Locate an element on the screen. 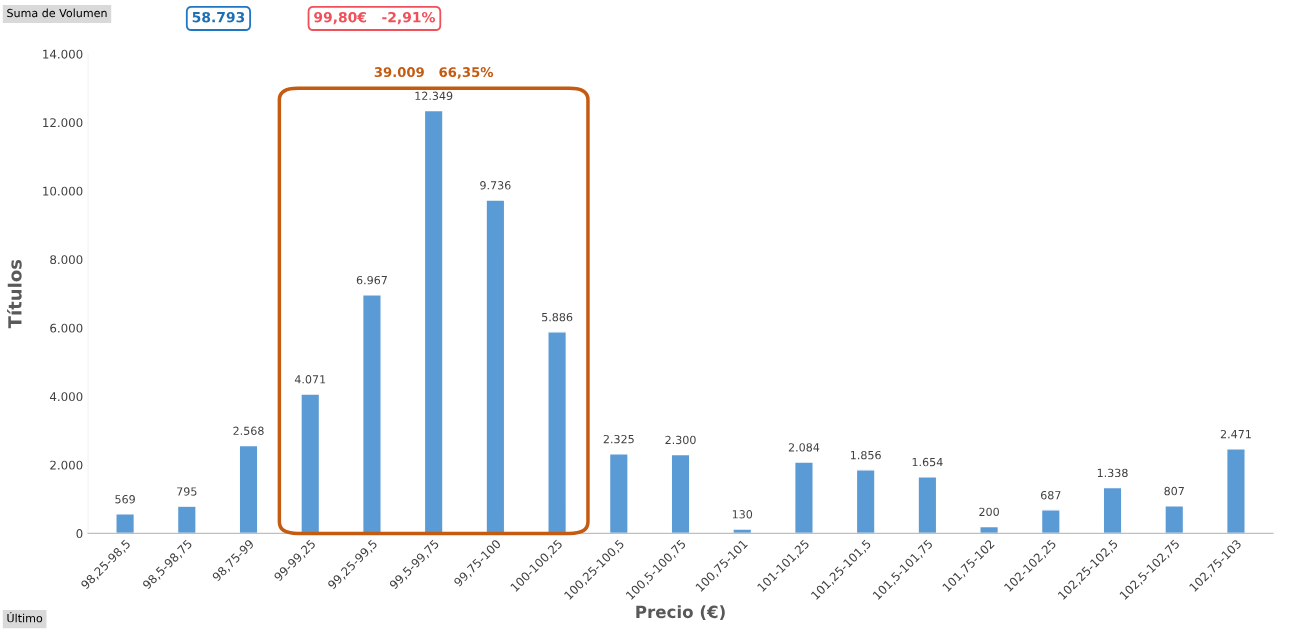  data-label: 569 is located at coordinates (125, 499).